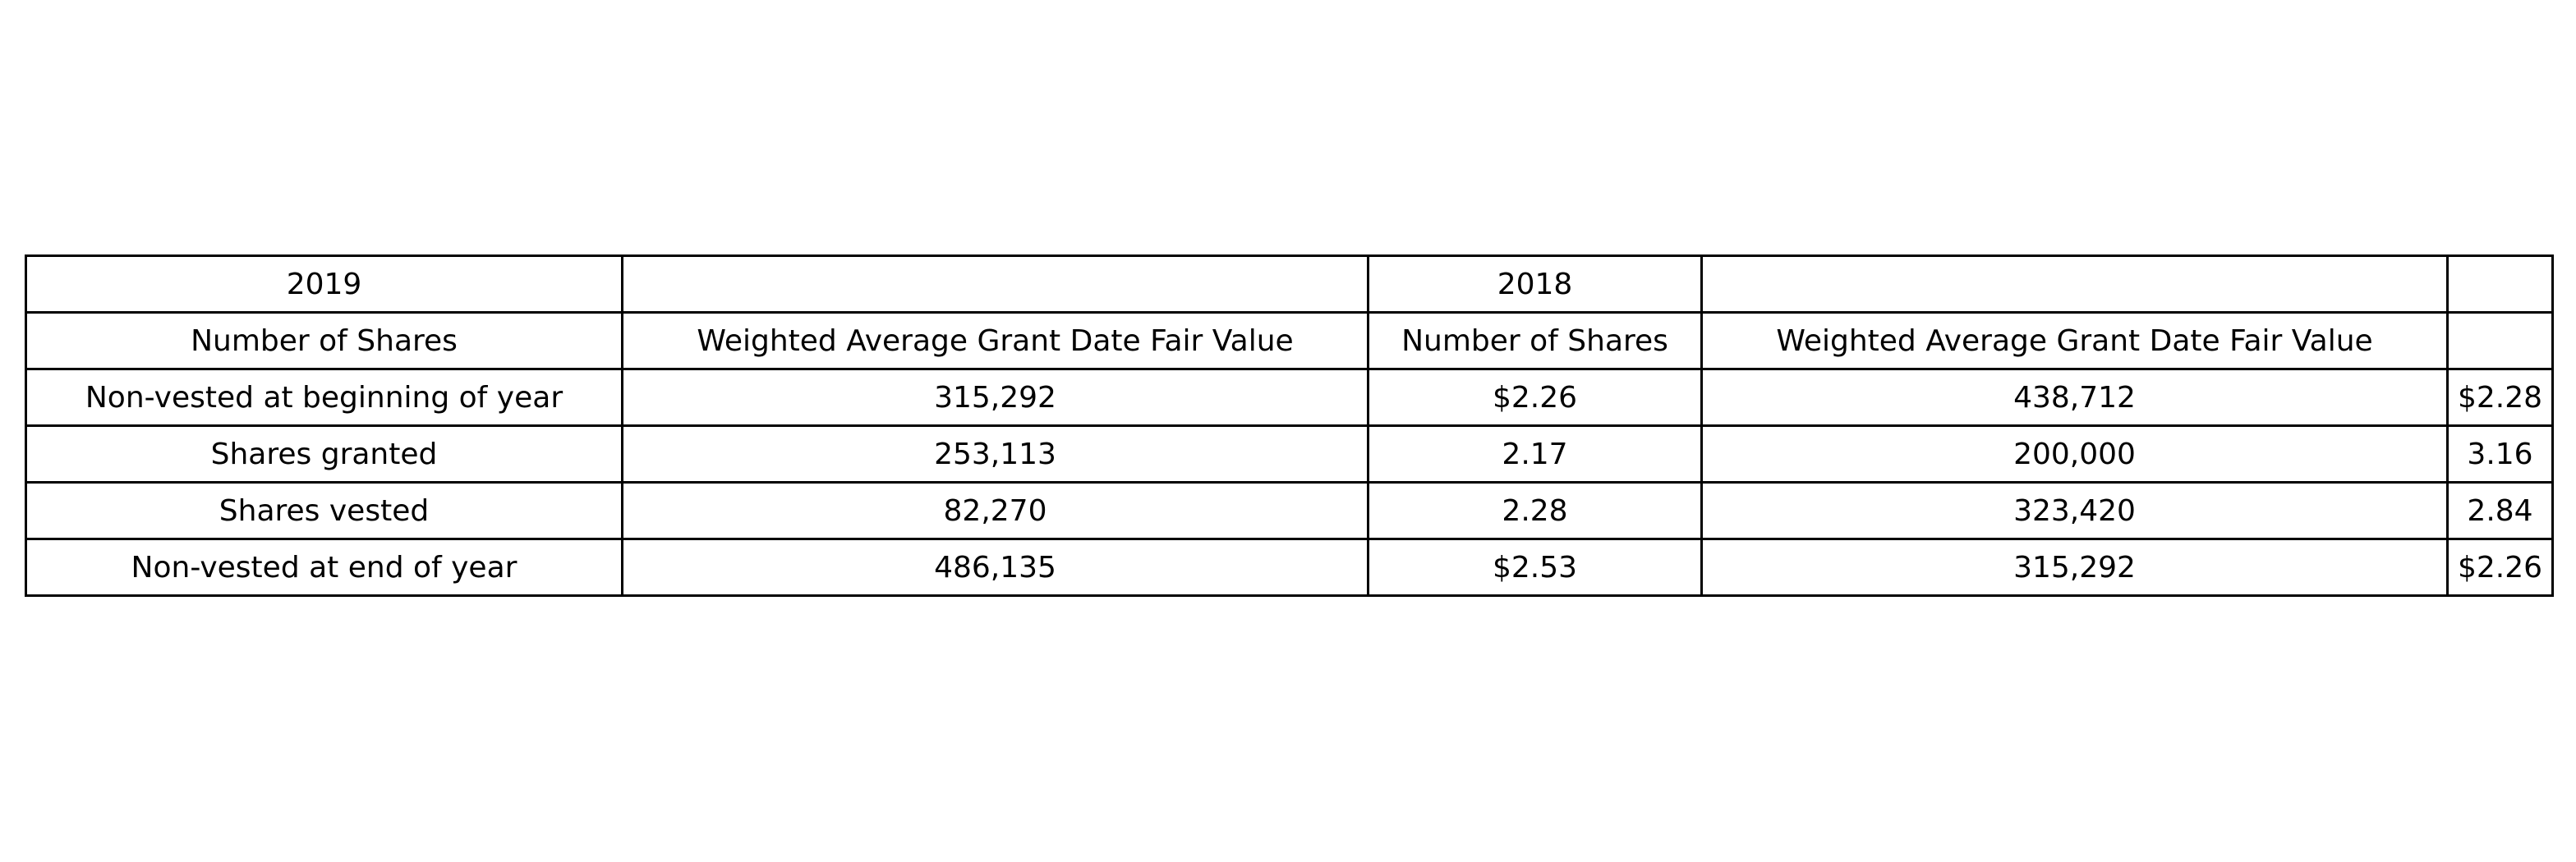 This screenshot has width=2576, height=862. What do you see at coordinates (324, 454) in the screenshot?
I see `table-cell: Shares granted` at bounding box center [324, 454].